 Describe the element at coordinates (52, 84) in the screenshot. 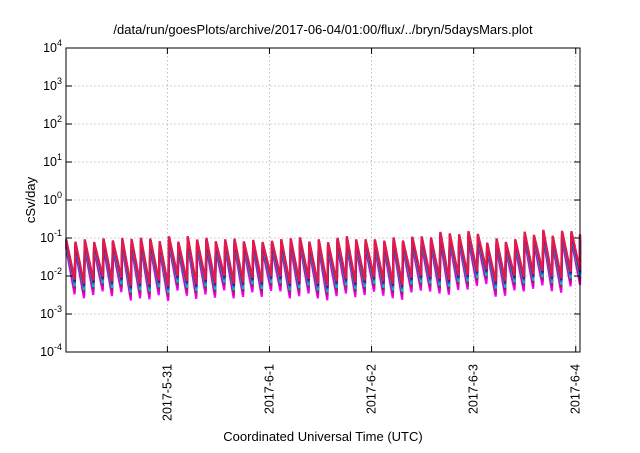

I see `y-tick-label: 10³` at that location.